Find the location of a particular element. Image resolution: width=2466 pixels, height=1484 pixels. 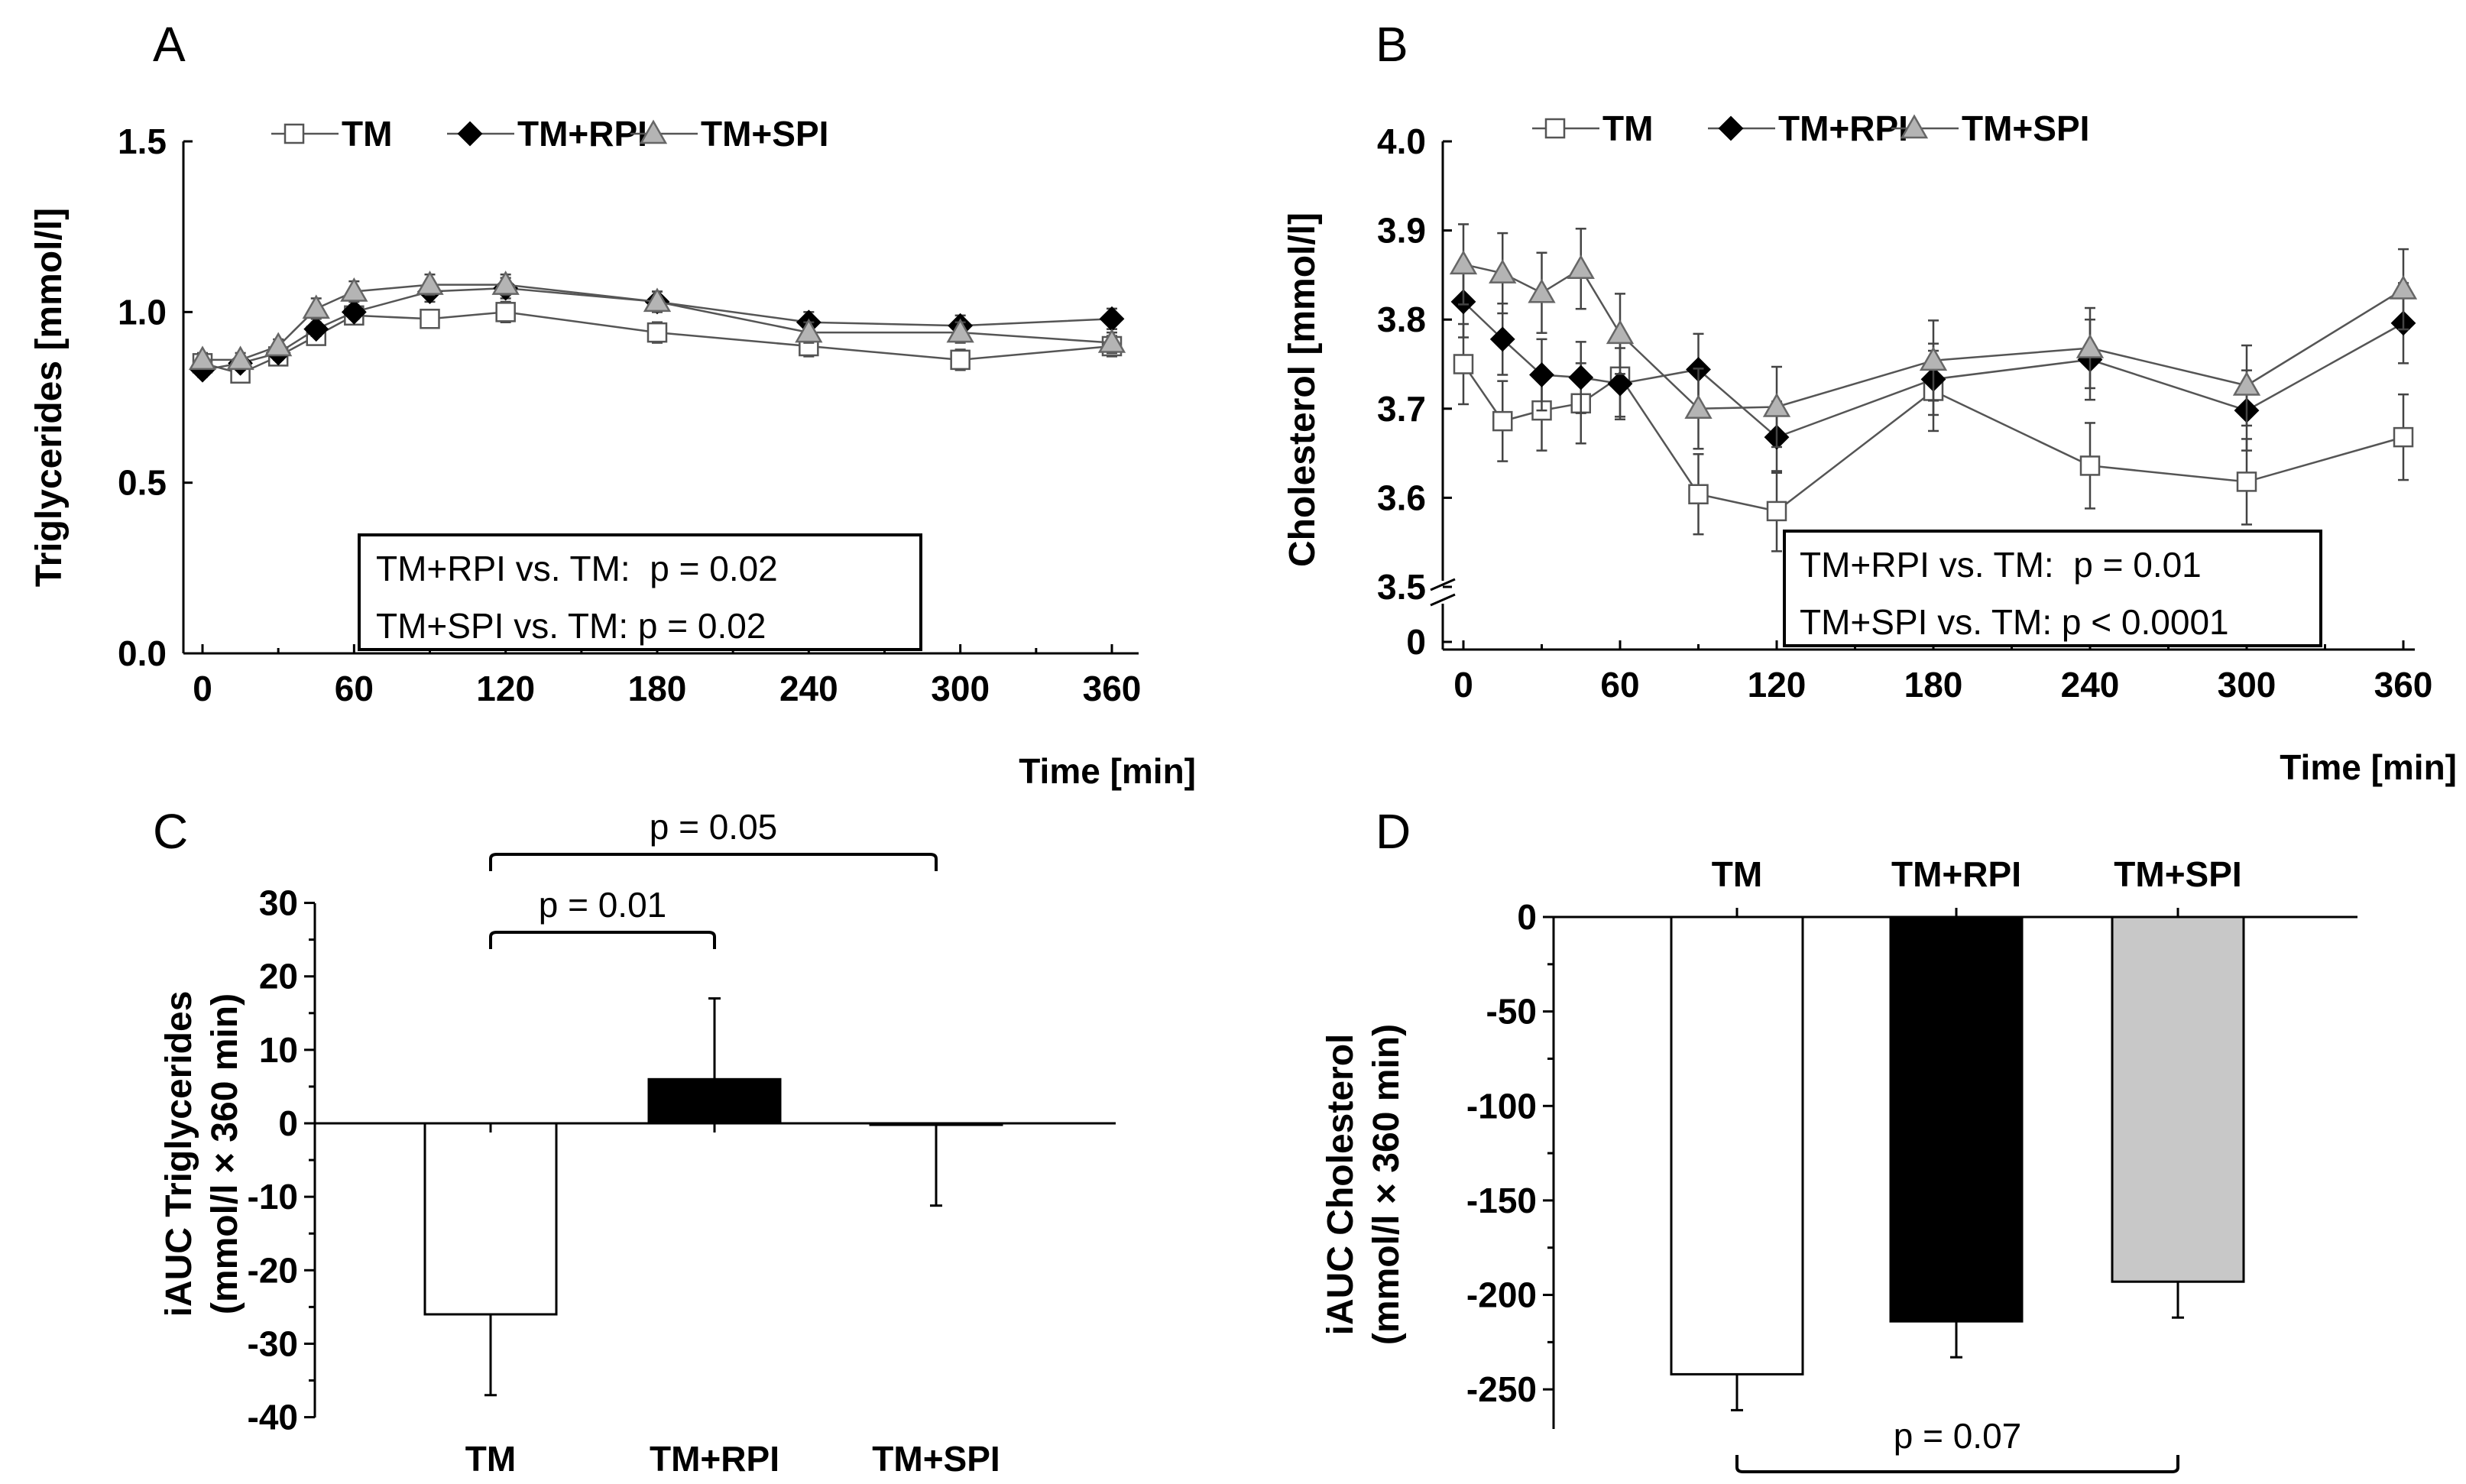

comparison-p-value: p = 0.01 is located at coordinates (603, 905).